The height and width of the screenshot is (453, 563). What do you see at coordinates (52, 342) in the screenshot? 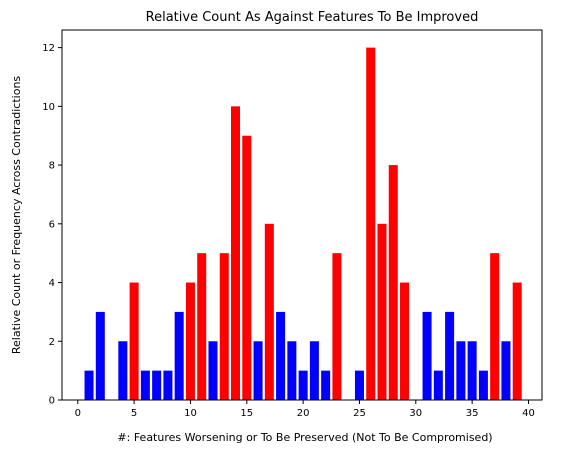
I see `y-tick-label: 2` at bounding box center [52, 342].